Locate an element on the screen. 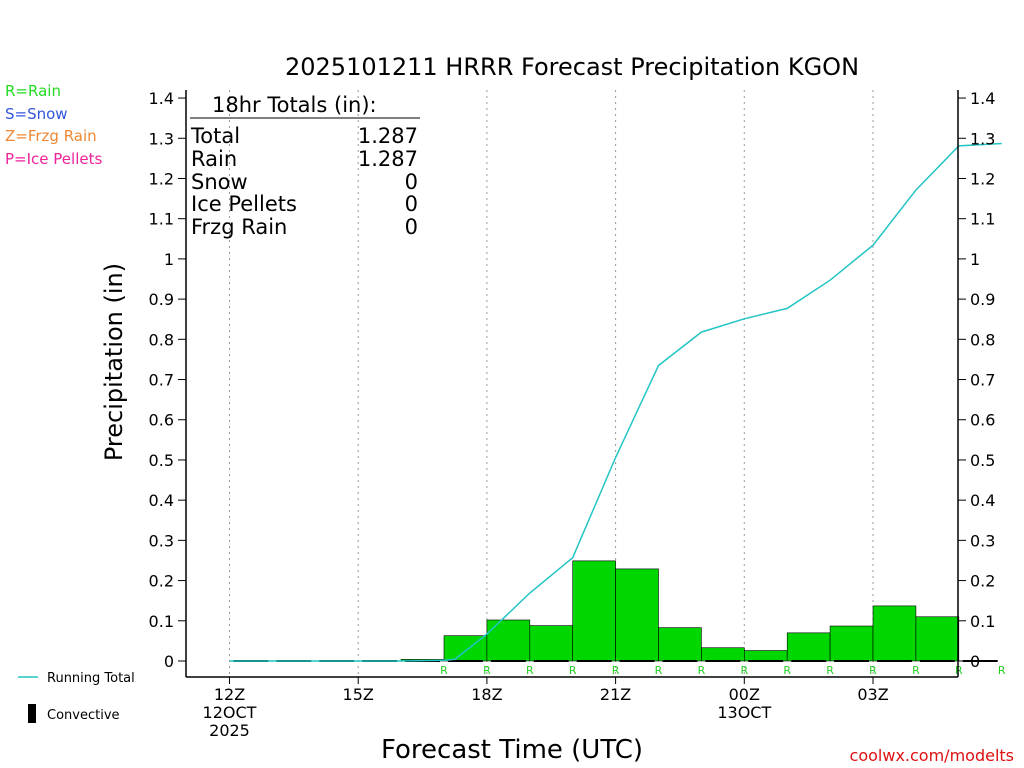 This screenshot has height=768, width=1024. x-tick-label: 12OCT is located at coordinates (230, 712).